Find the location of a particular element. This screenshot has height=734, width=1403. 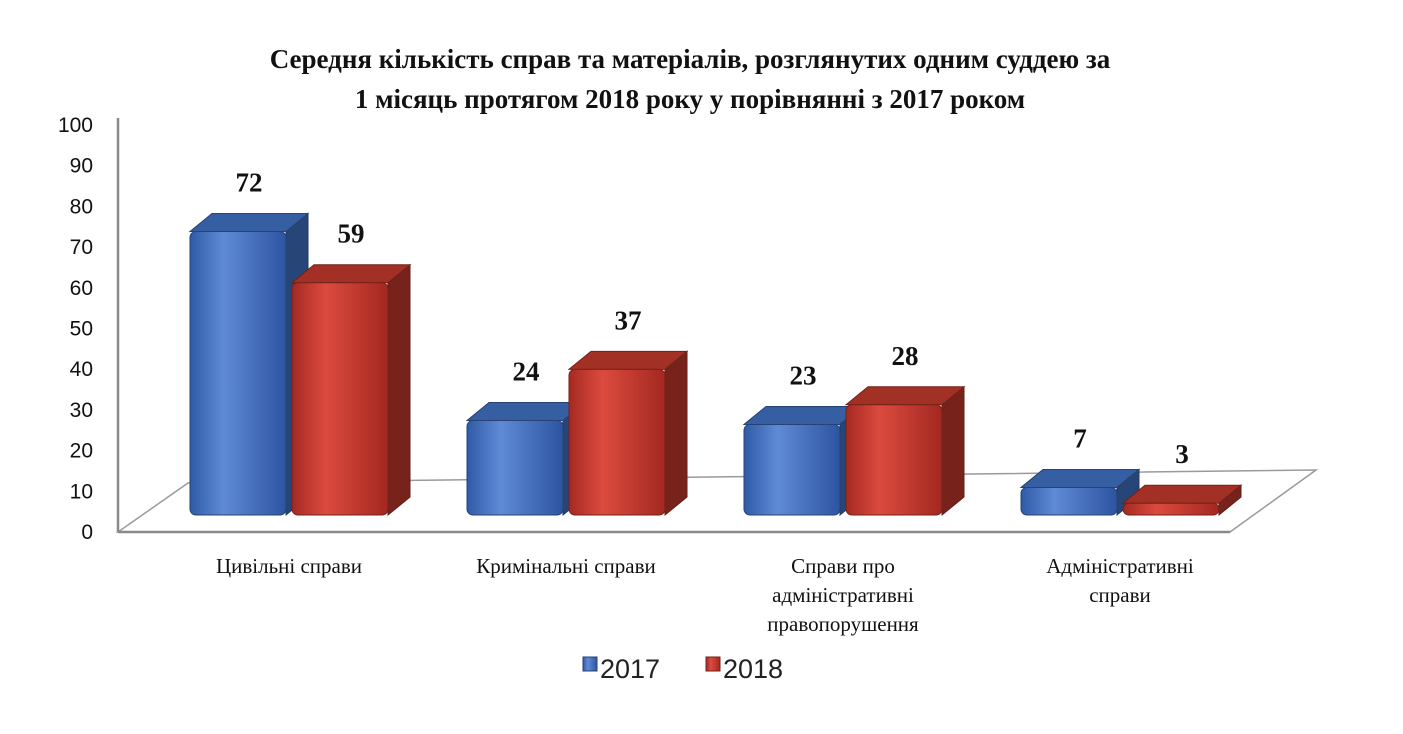

data-label: 24 is located at coordinates (526, 372).